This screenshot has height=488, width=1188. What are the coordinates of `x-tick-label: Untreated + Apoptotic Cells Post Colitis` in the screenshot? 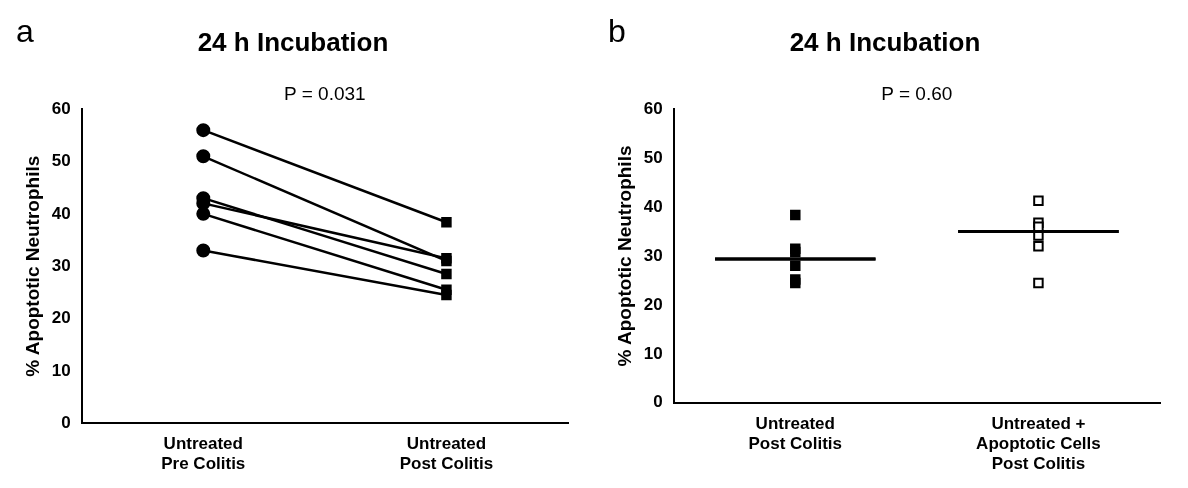 It's located at (1038, 443).